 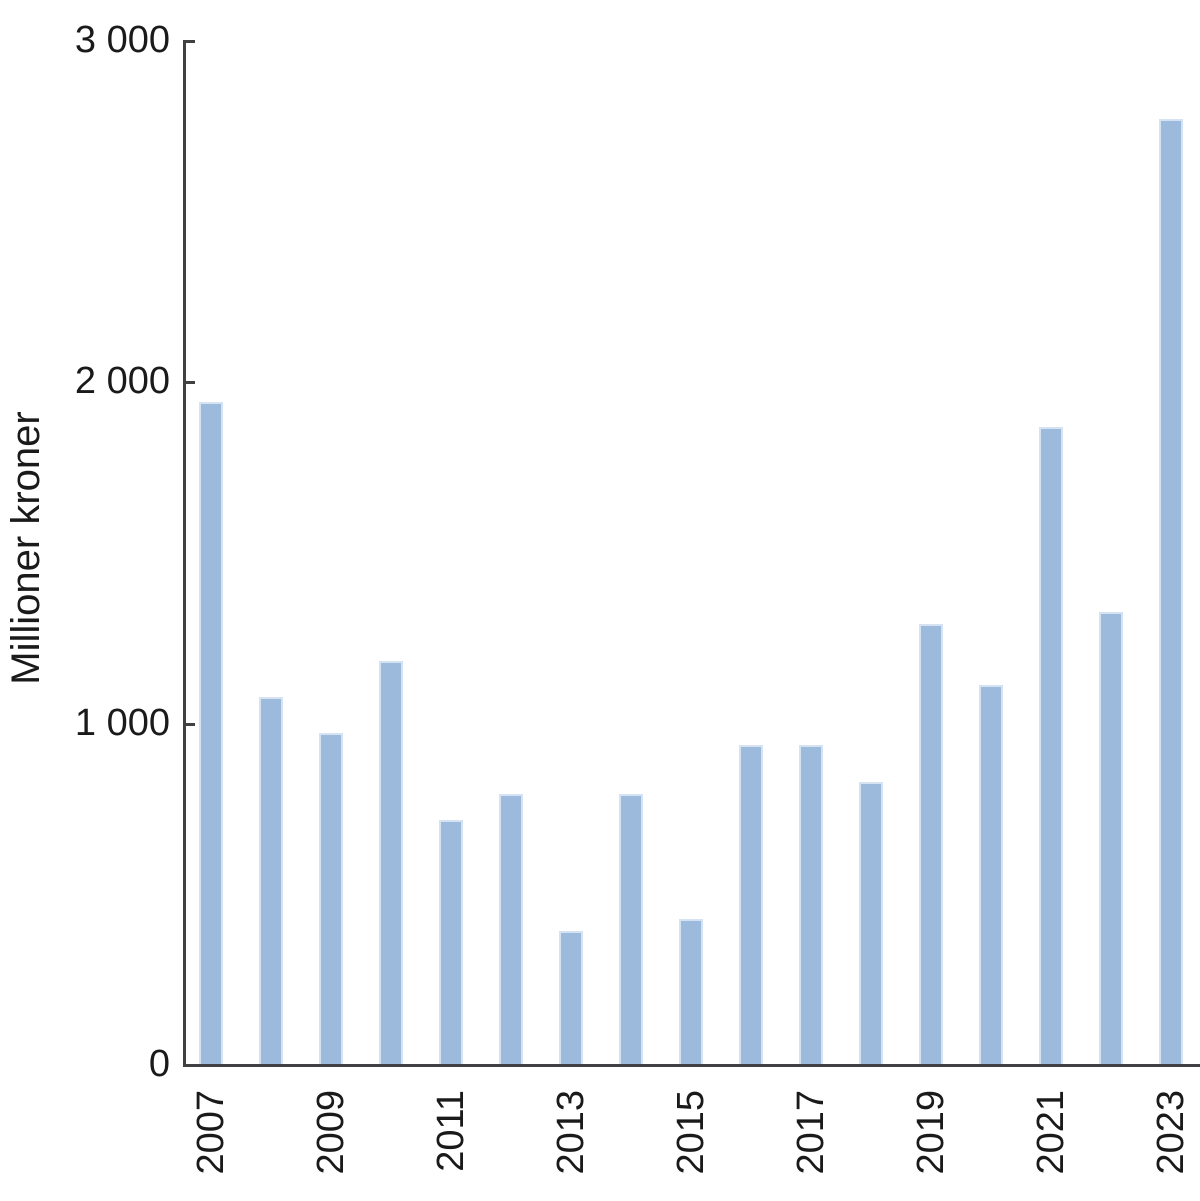 I want to click on bar-2011, so click(x=450, y=942).